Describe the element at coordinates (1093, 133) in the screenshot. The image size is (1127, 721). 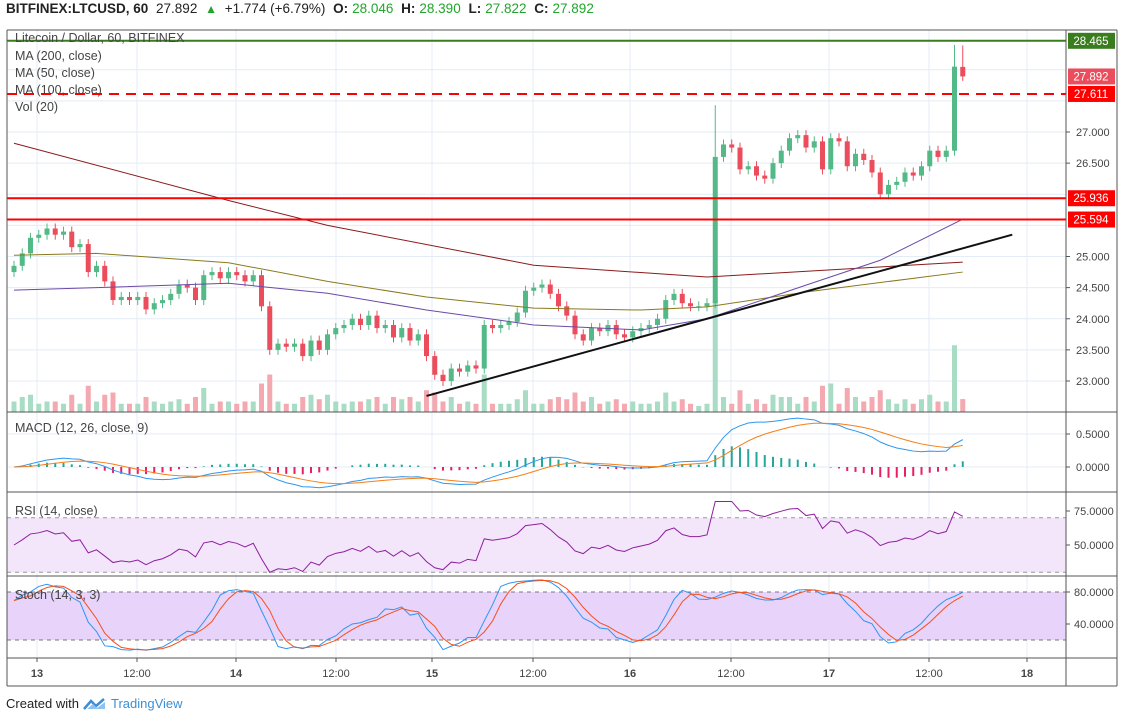
I see `price-axis-tick-label: 27.000` at that location.